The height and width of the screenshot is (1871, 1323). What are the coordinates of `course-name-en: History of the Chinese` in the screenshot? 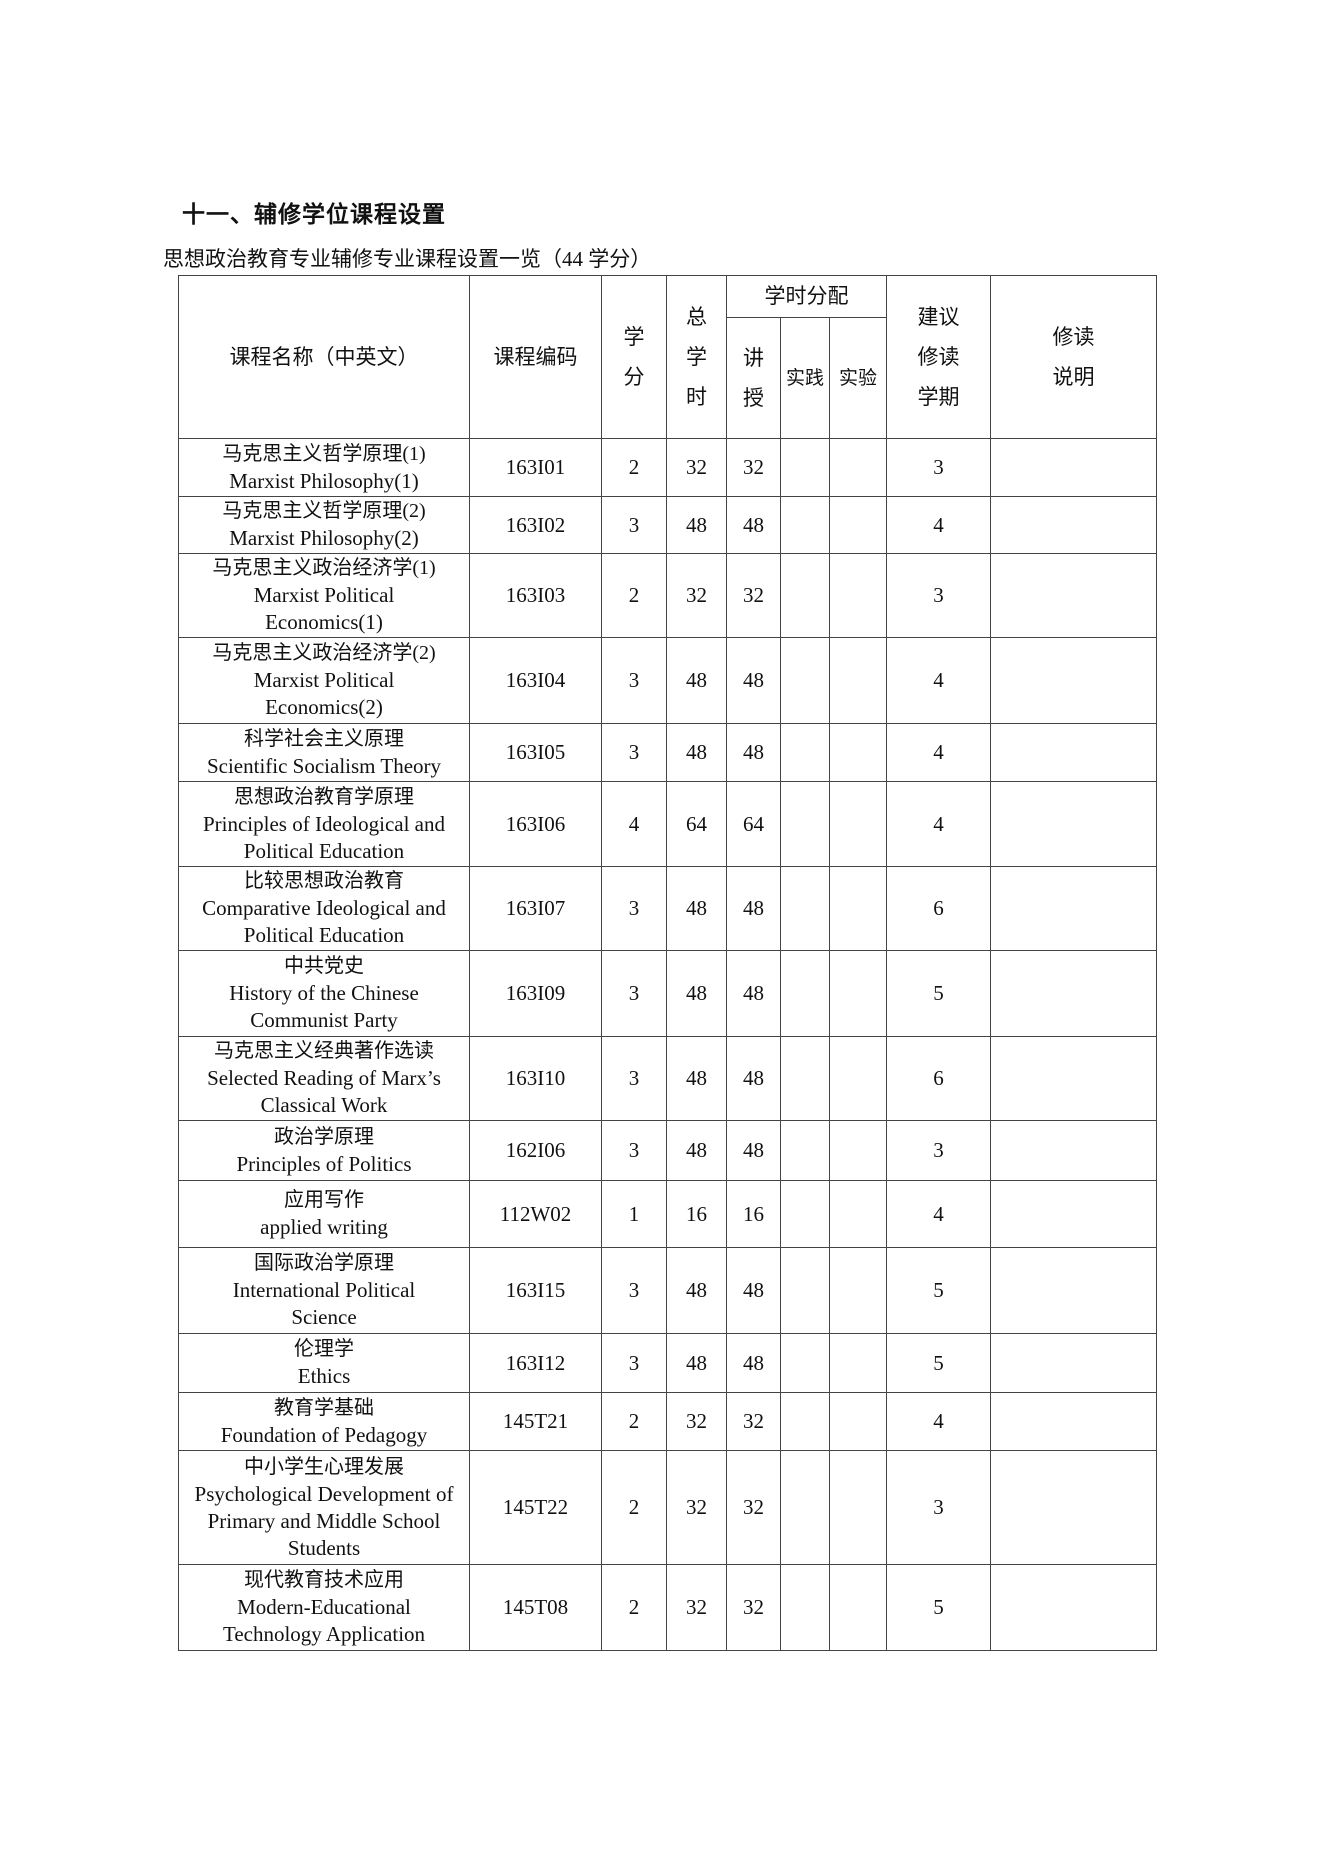 It's located at (324, 993).